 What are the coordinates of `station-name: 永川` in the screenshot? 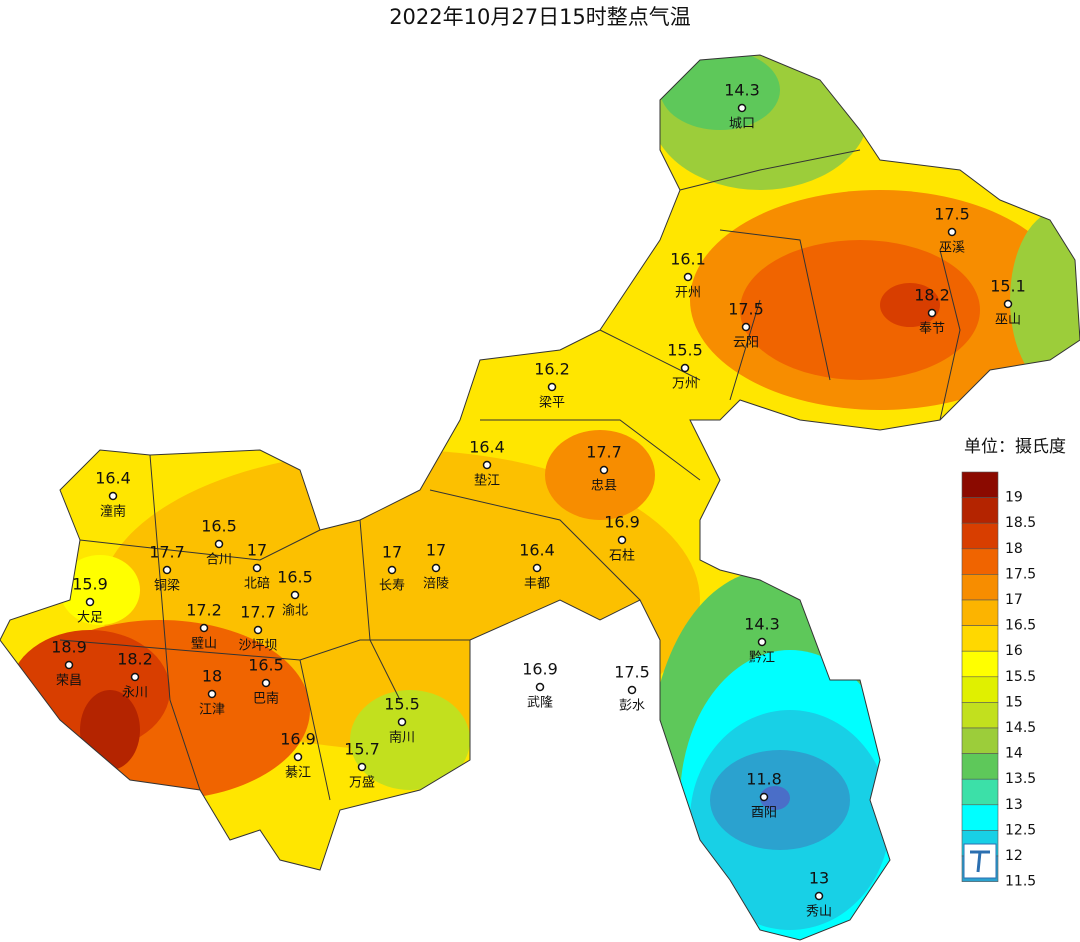 It's located at (135, 693).